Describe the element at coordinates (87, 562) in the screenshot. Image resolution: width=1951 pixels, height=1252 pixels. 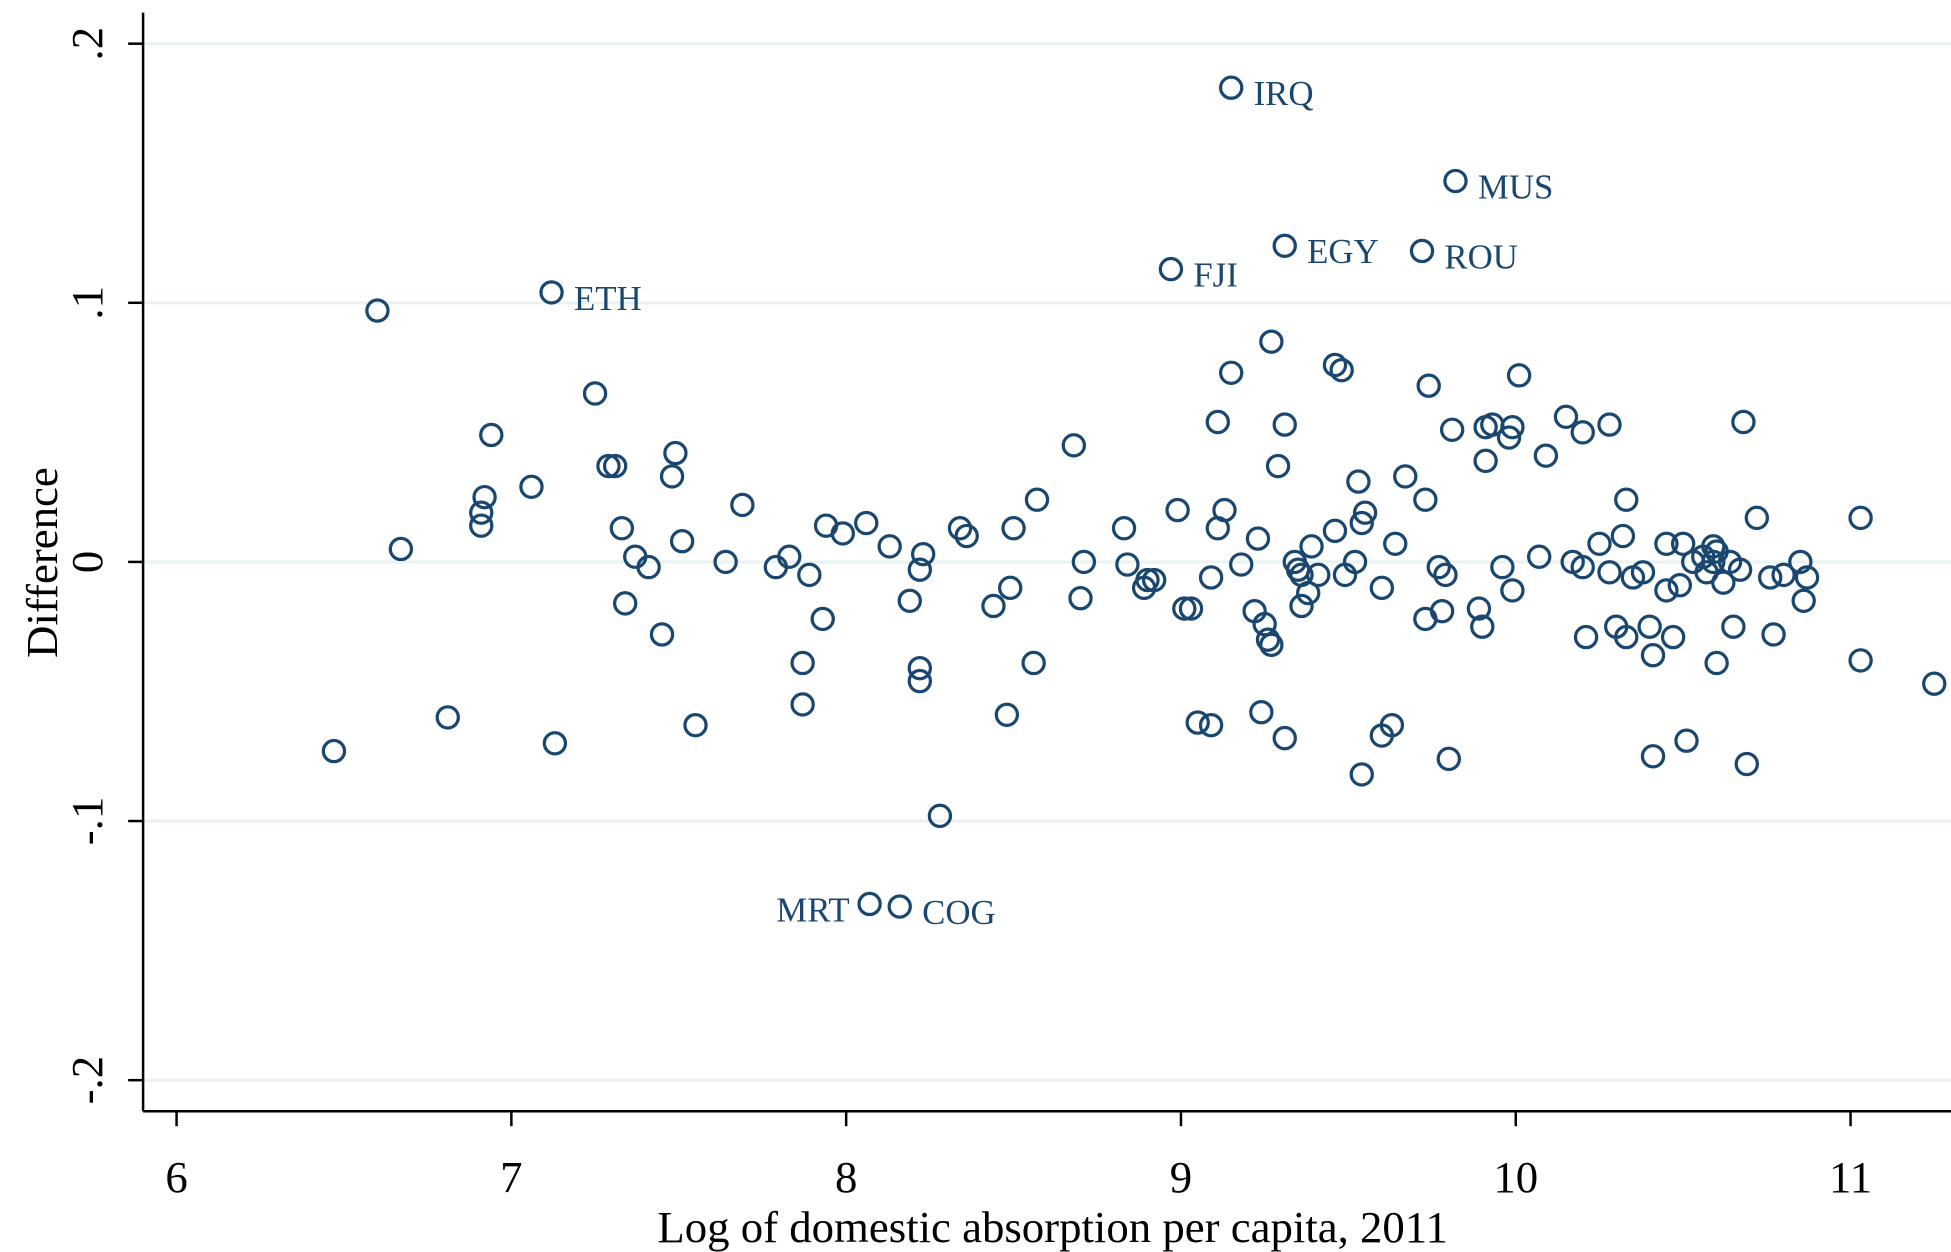
I see `y-tick-label: 0` at that location.